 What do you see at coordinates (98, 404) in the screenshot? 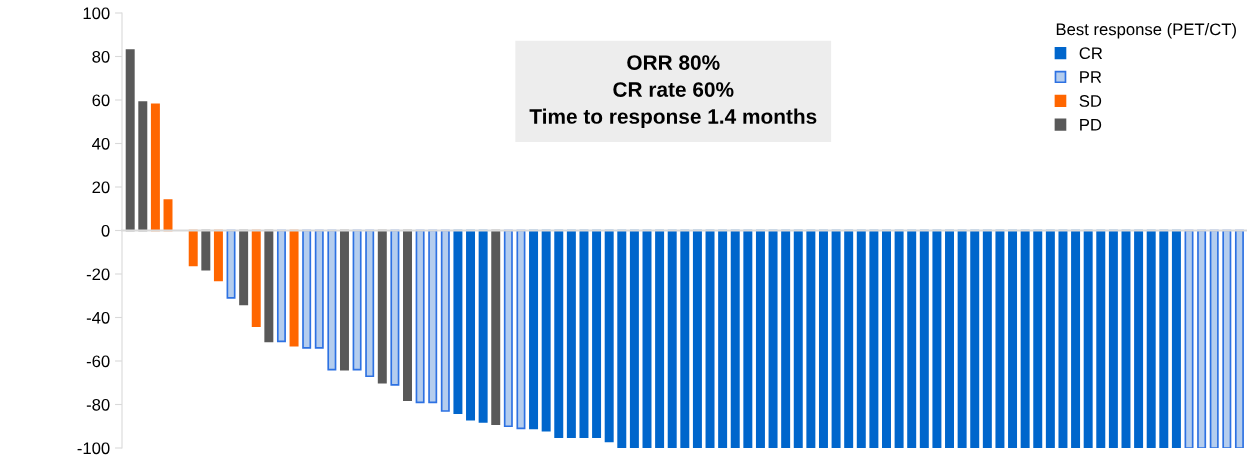
I see `y-tick-label: -80` at bounding box center [98, 404].